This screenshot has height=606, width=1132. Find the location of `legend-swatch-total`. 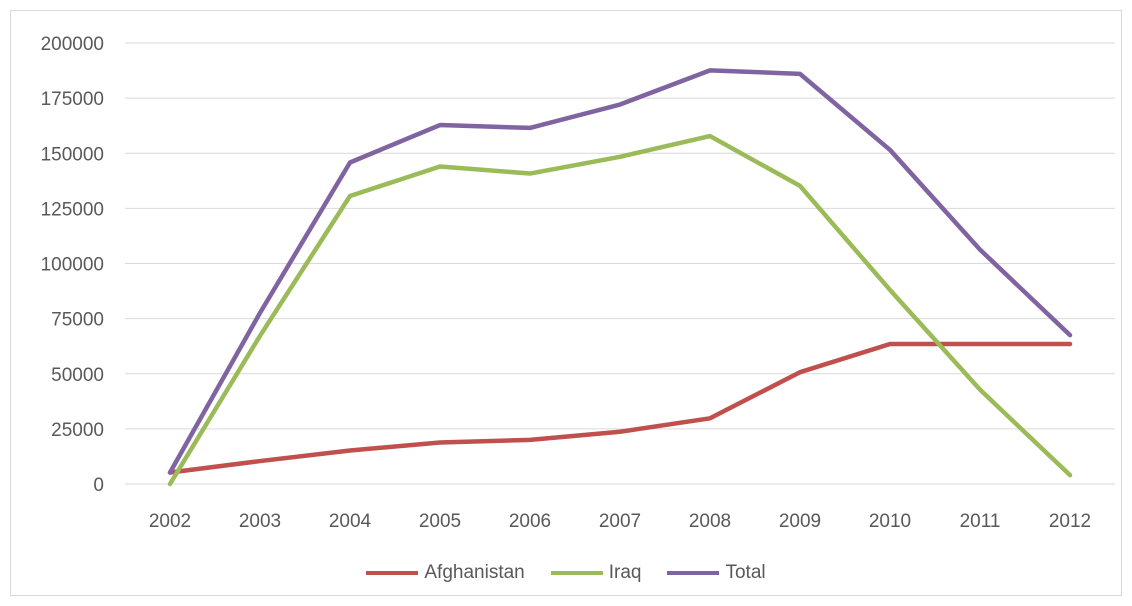

legend-swatch-total is located at coordinates (693, 573).